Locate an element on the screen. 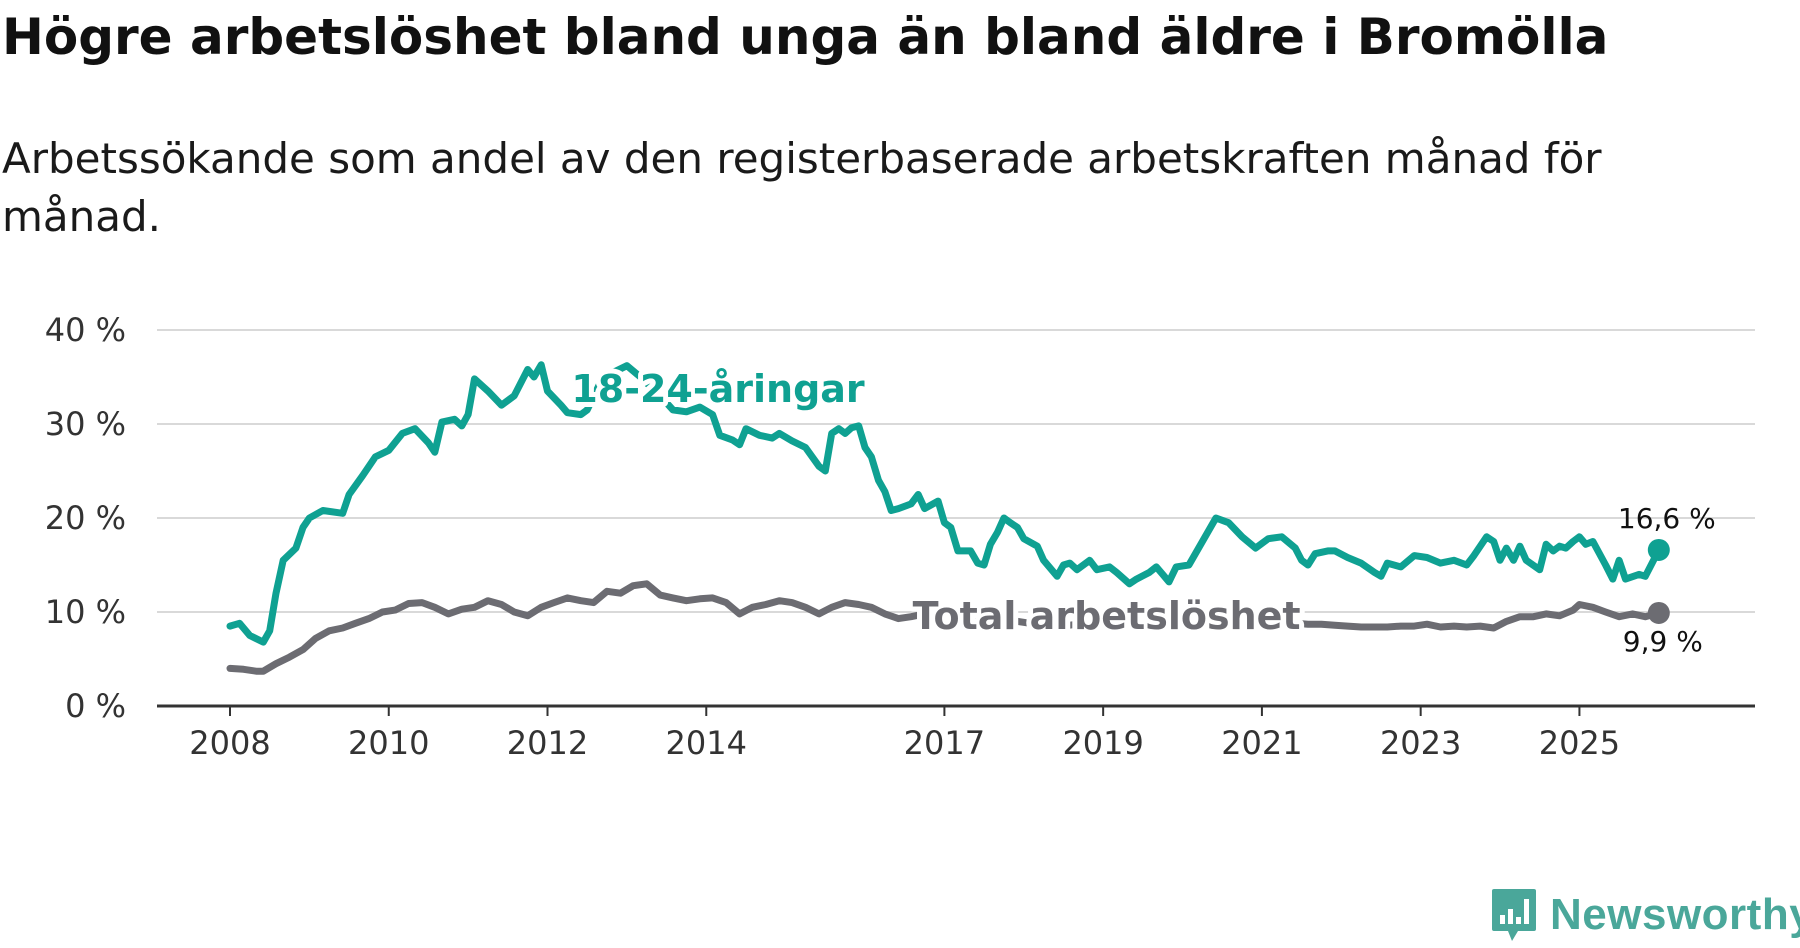 Image resolution: width=1800 pixels, height=948 pixels. series-line-total is located at coordinates (944, 627).